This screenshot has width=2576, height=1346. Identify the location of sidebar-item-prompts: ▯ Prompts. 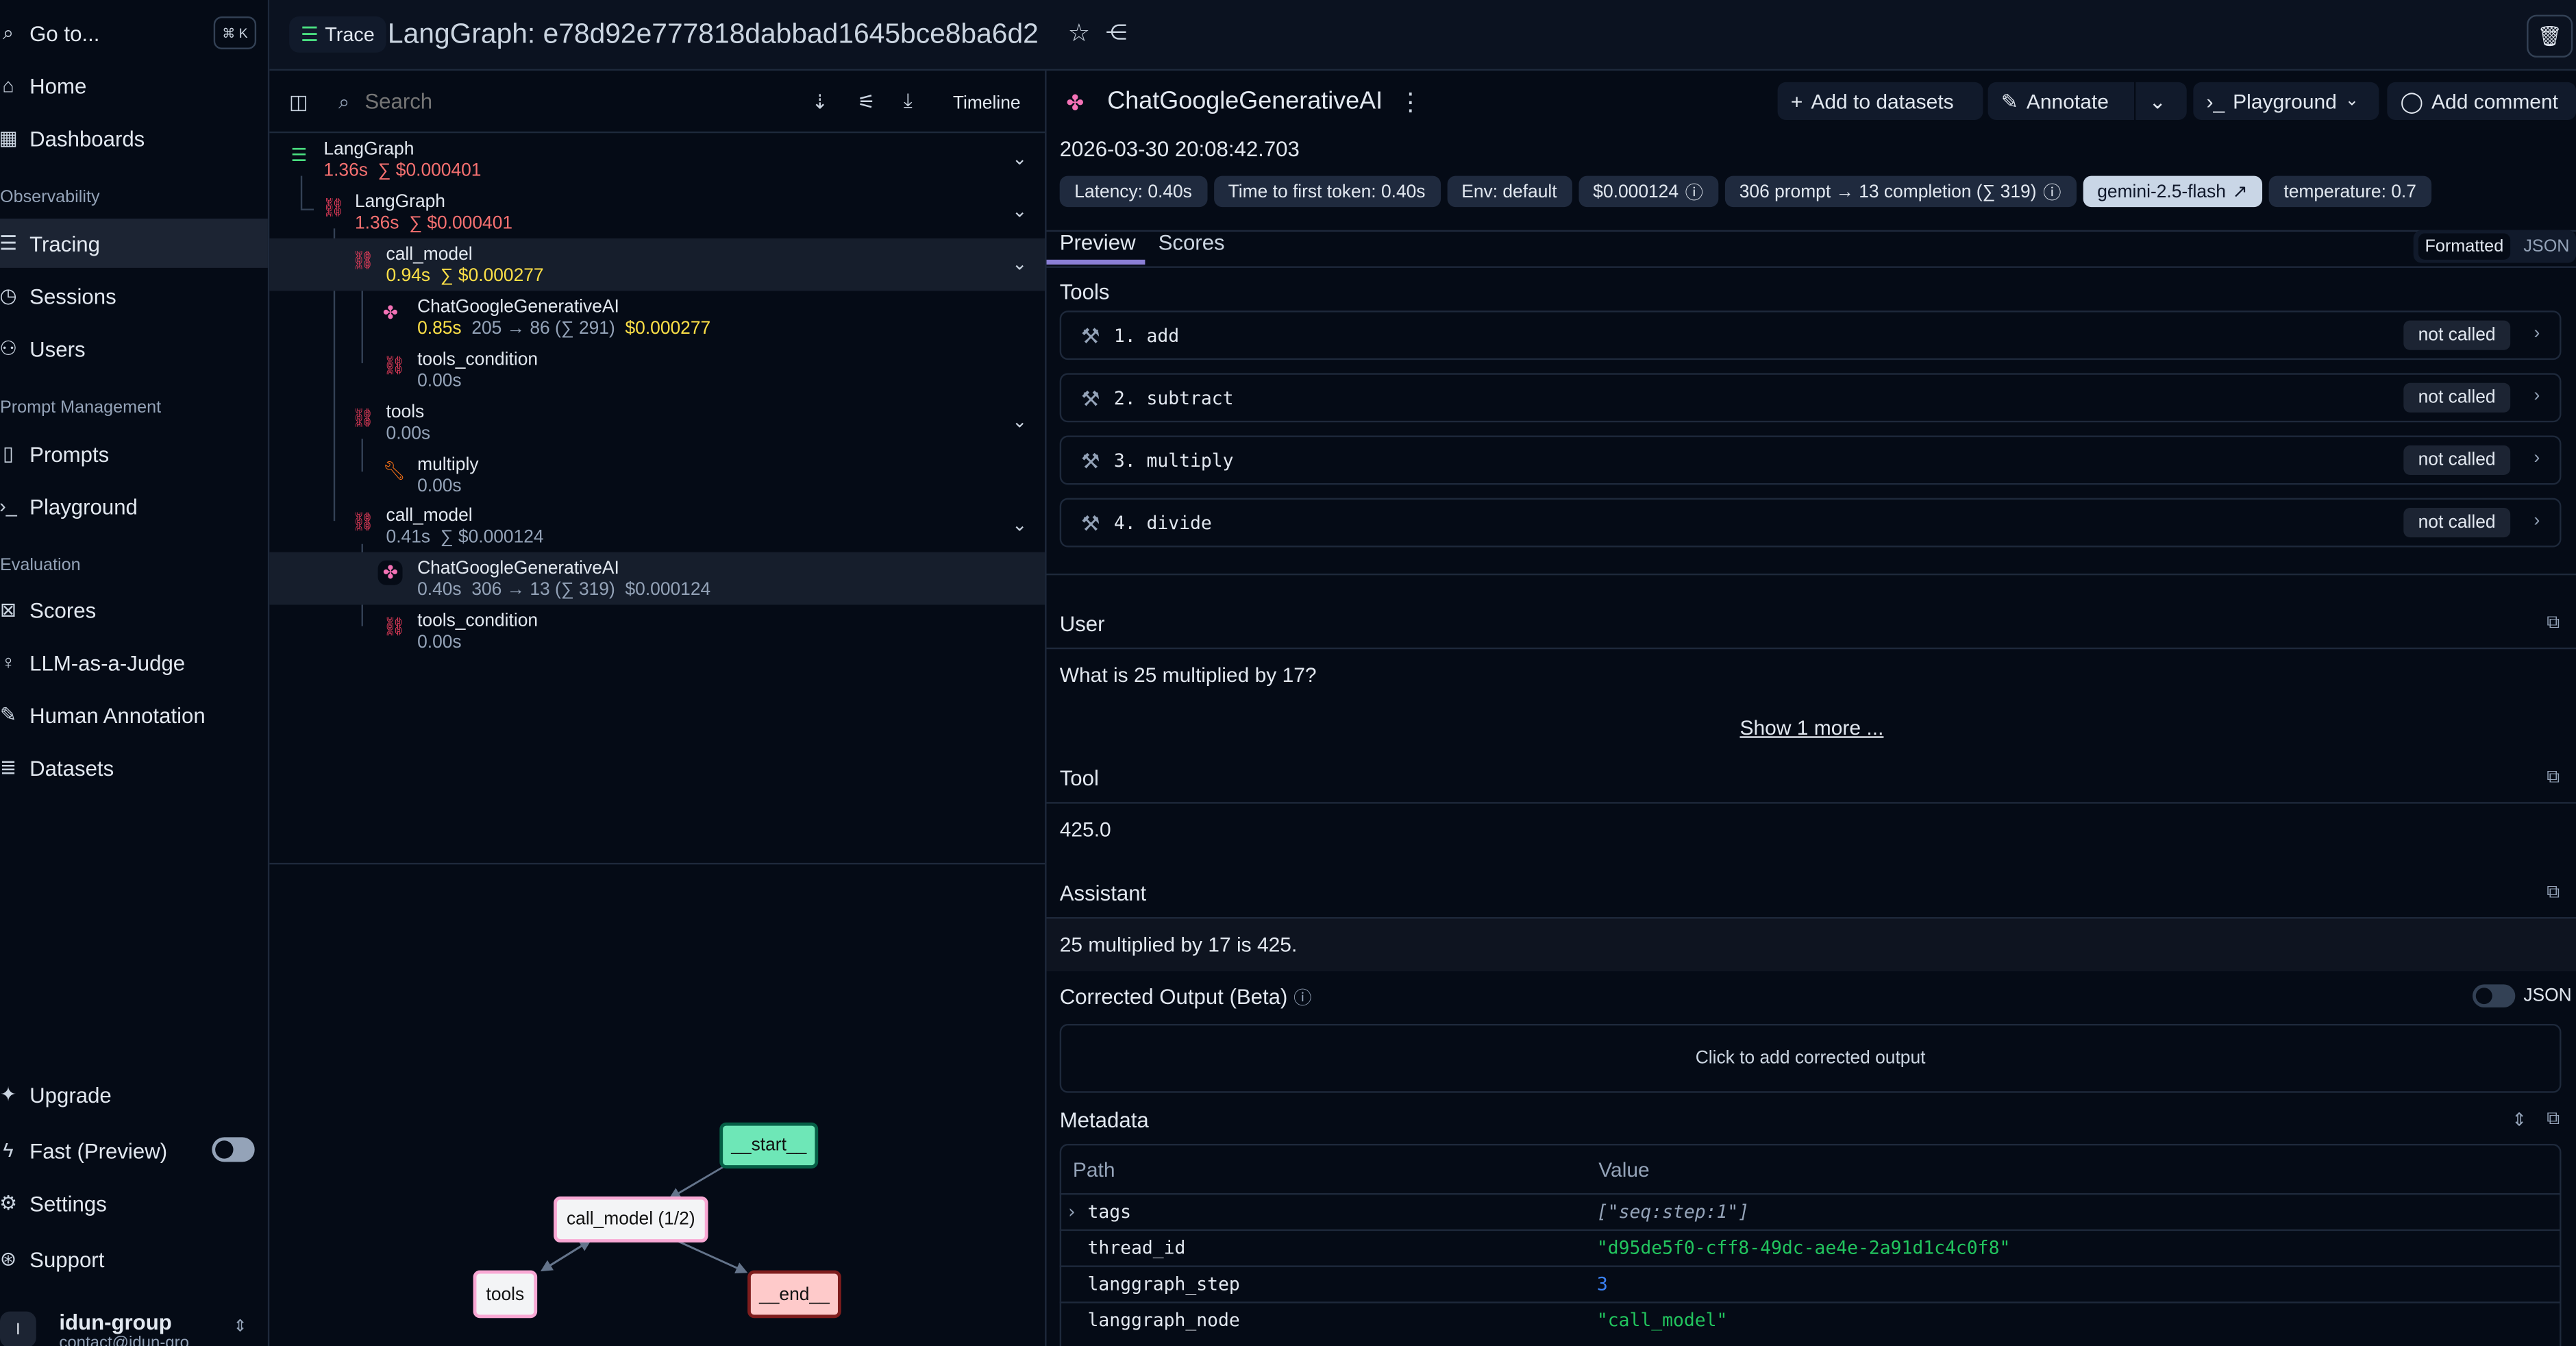
(134, 453).